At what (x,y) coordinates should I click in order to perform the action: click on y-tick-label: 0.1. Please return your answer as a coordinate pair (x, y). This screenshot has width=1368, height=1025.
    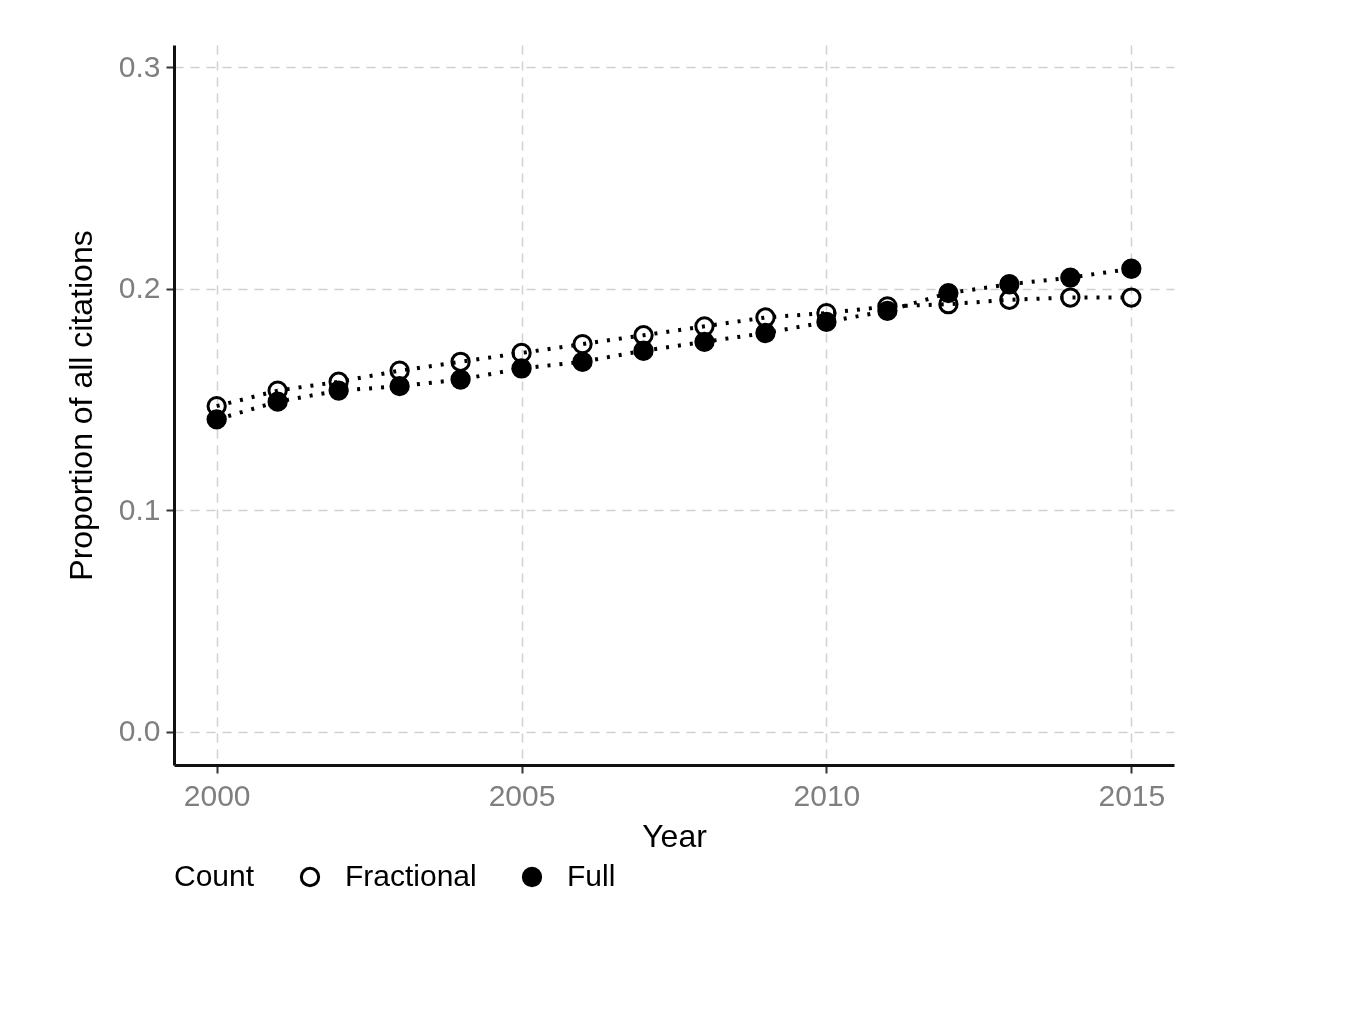
    Looking at the image, I should click on (139, 509).